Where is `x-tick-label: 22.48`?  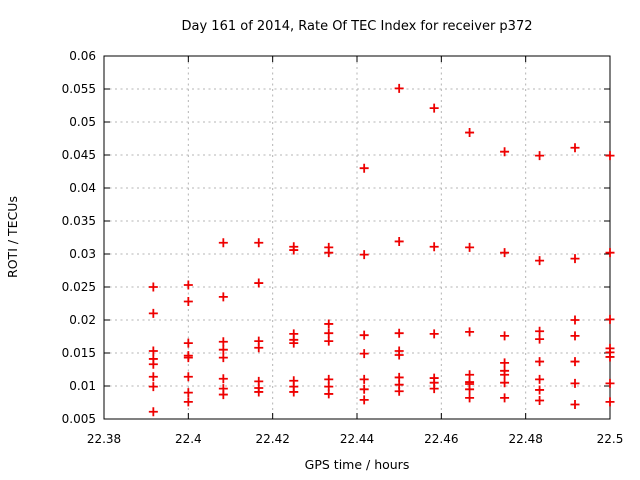
x-tick-label: 22.48 is located at coordinates (525, 439).